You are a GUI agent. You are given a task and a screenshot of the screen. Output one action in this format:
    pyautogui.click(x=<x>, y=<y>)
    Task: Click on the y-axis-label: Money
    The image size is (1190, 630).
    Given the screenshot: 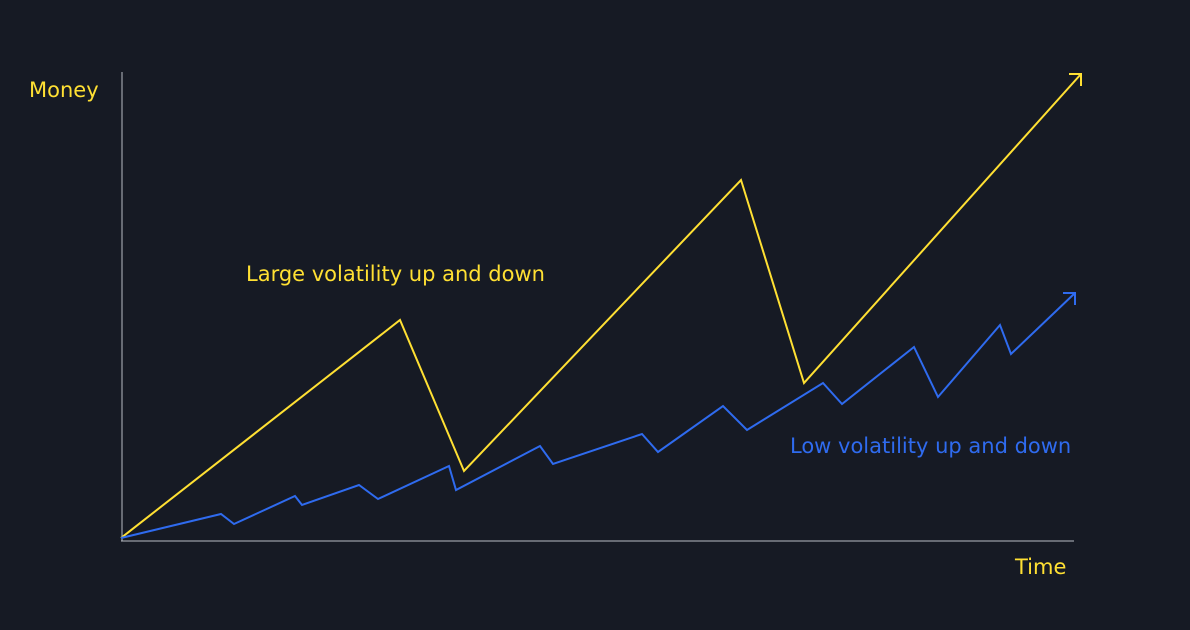 What is the action you would take?
    pyautogui.click(x=64, y=90)
    